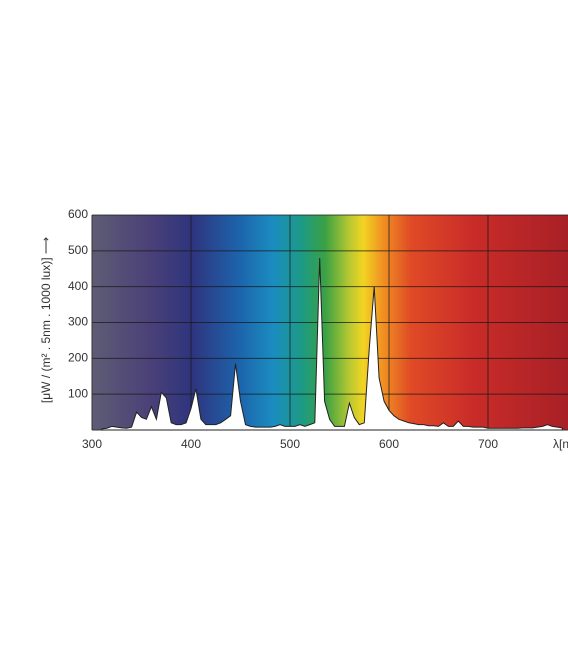 The height and width of the screenshot is (649, 568). I want to click on y-tick-label: 400, so click(78, 286).